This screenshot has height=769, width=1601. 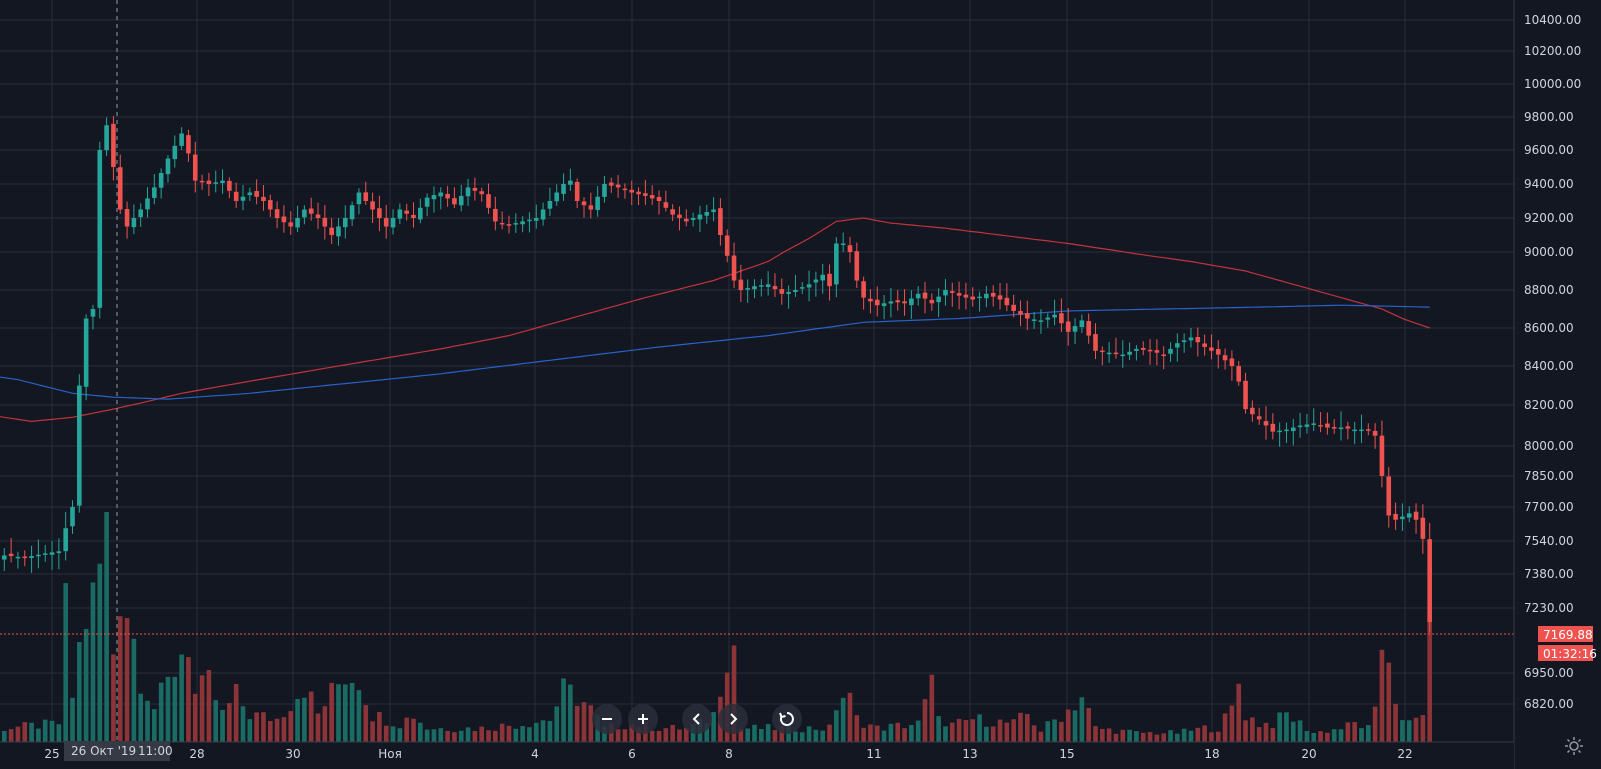 What do you see at coordinates (51, 754) in the screenshot?
I see `time-tick-label: 25` at bounding box center [51, 754].